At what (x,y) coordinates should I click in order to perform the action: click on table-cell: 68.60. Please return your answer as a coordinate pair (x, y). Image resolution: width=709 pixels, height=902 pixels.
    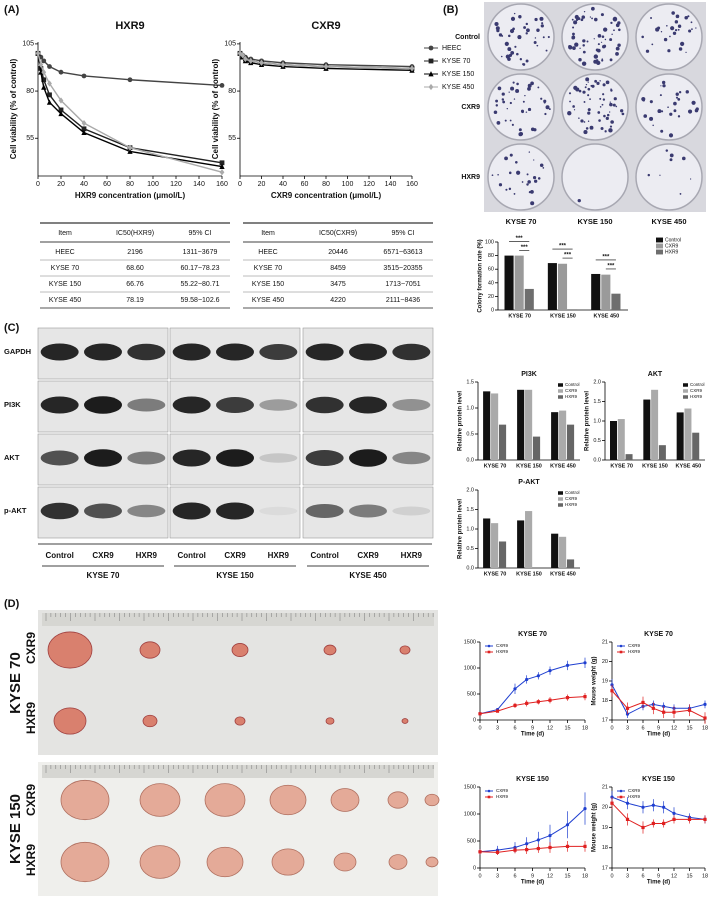
    Looking at the image, I should click on (135, 268).